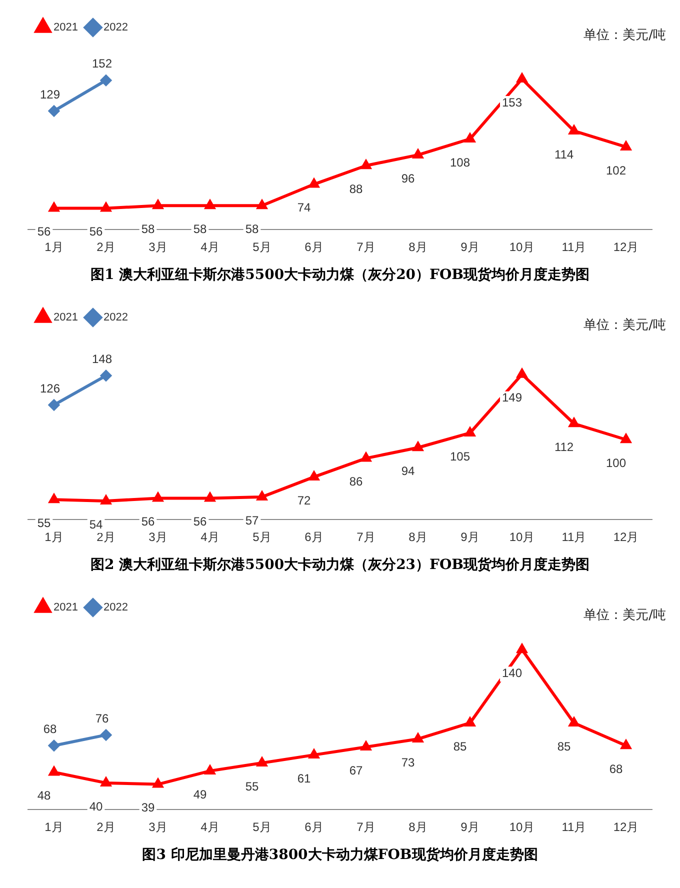 This screenshot has width=680, height=888. I want to click on data-label: 94, so click(408, 471).